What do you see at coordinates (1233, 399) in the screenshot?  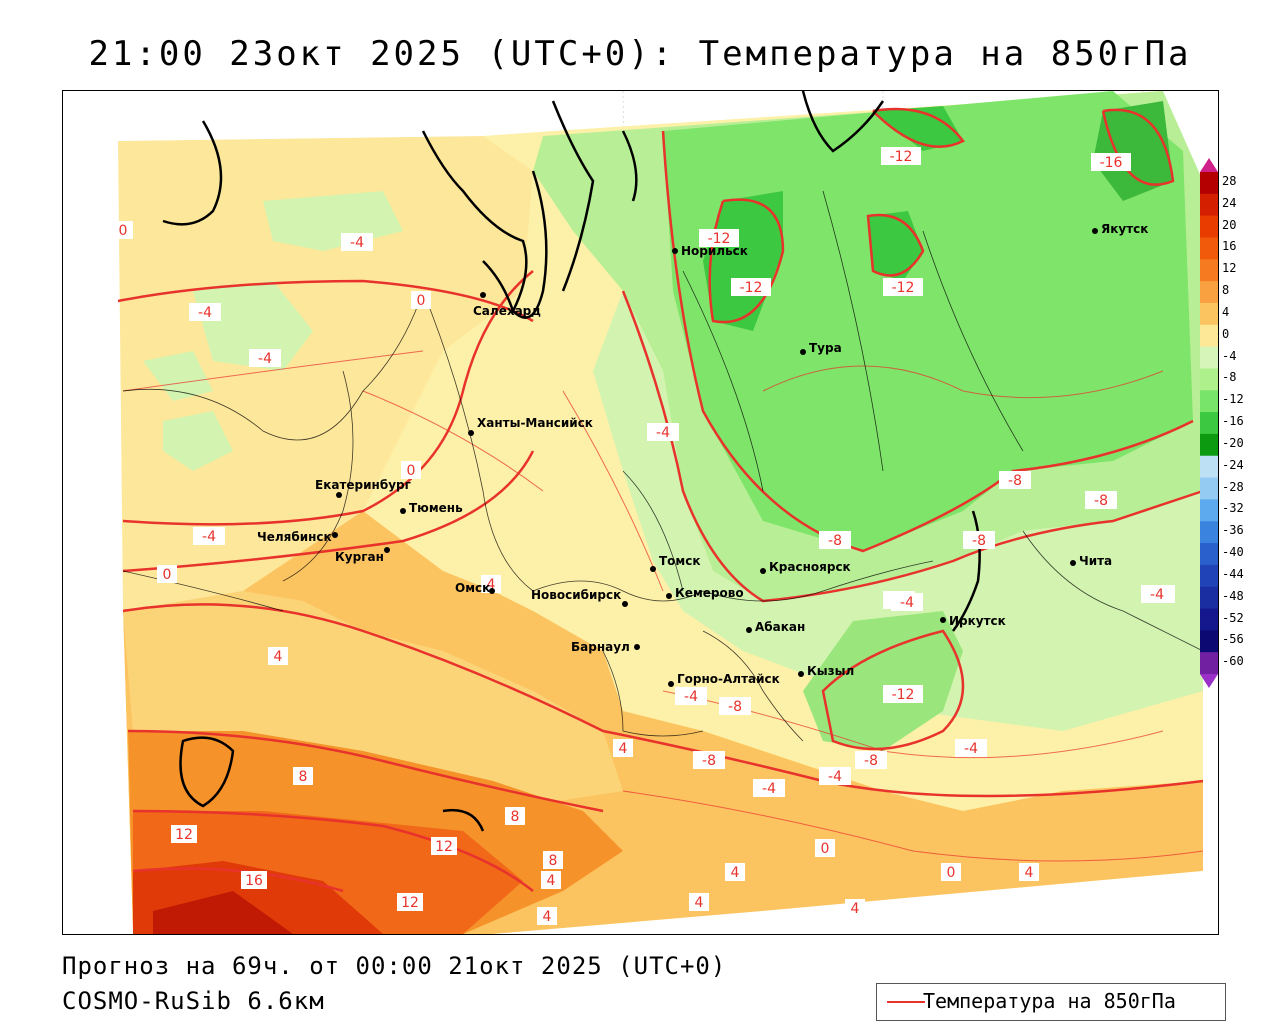 I see `colorbar-tick-label: -12` at bounding box center [1233, 399].